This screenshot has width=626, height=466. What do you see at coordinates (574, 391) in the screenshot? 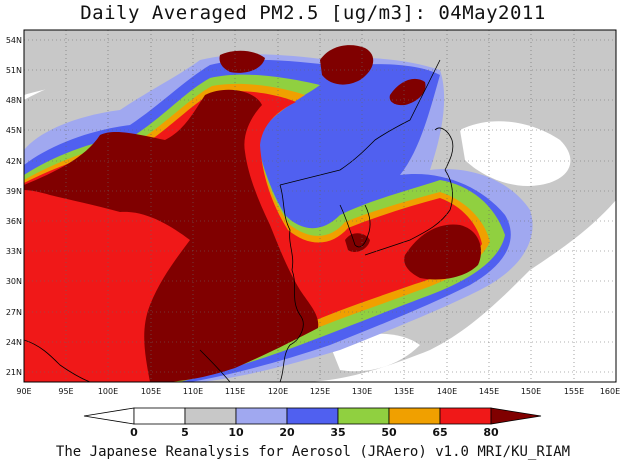
I see `lon-label: 155E` at bounding box center [574, 391].